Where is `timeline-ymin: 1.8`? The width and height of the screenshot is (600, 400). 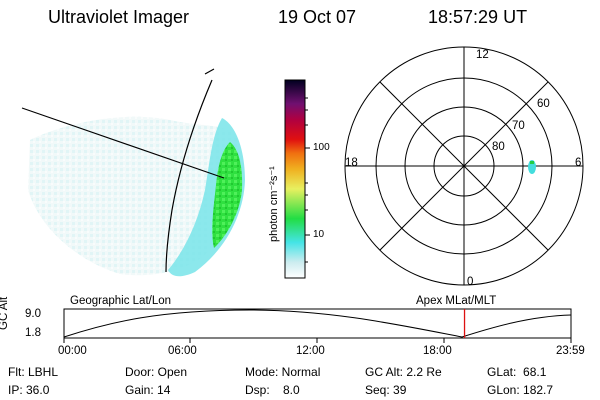 timeline-ymin: 1.8 is located at coordinates (33, 333).